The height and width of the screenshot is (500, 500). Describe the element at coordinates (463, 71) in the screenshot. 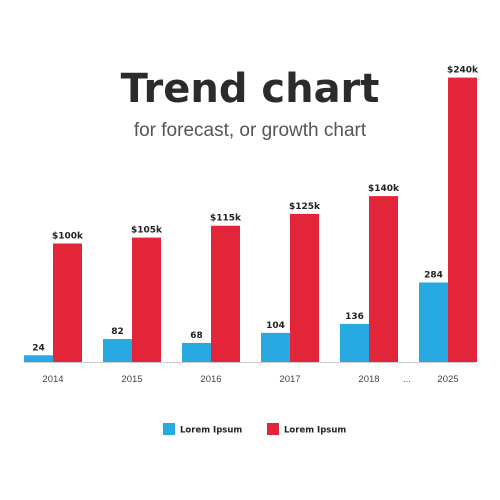

I see `data-label-red-2025: $240k` at that location.